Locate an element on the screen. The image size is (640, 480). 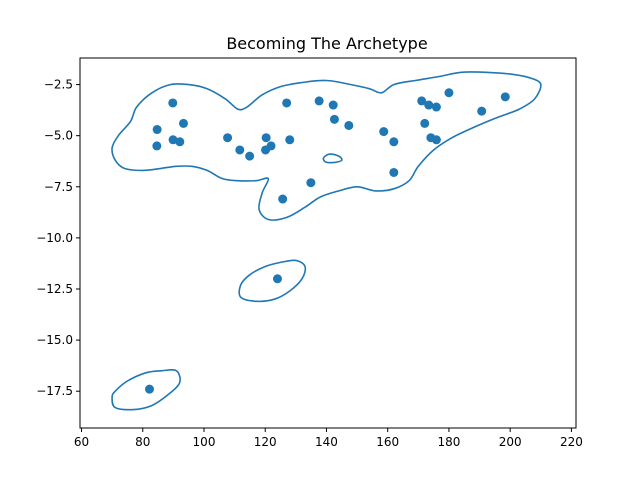
y-tick-label: −7.5 is located at coordinates (58, 187).